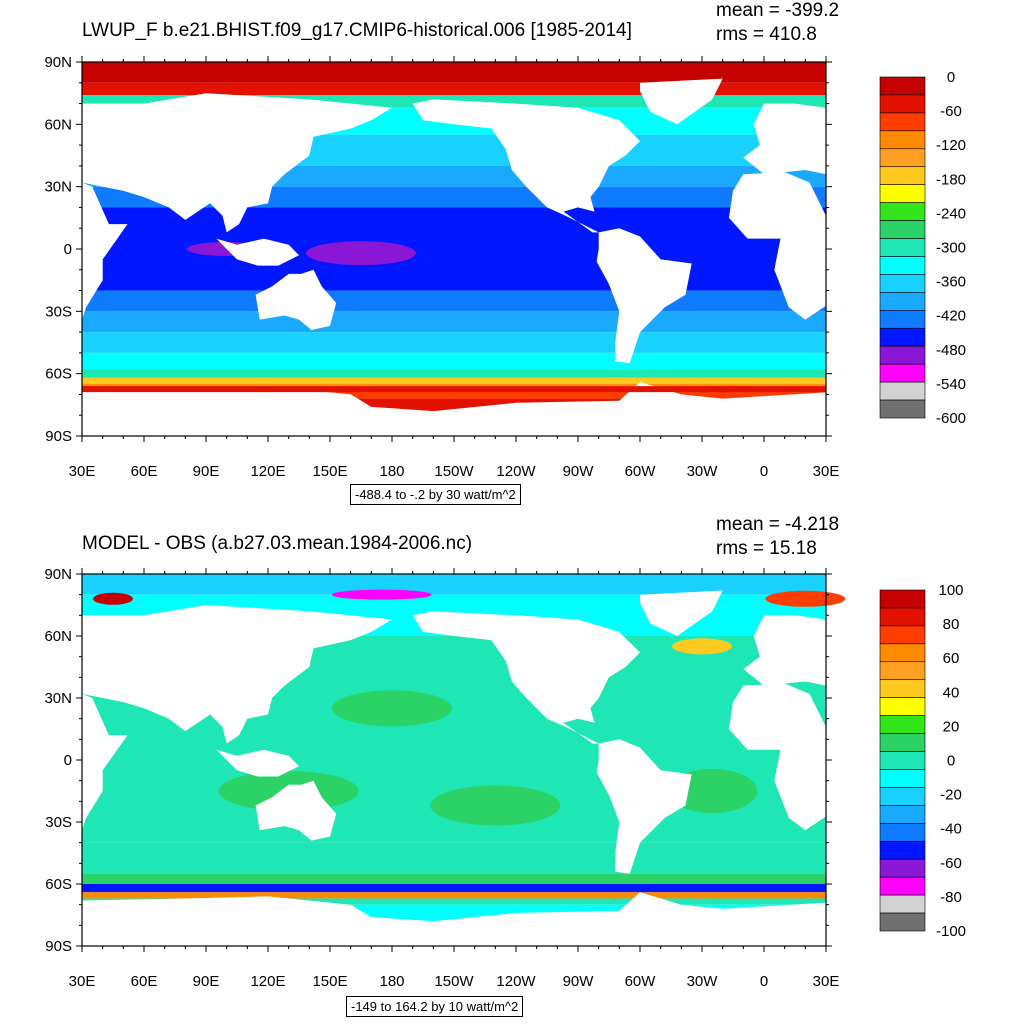  I want to click on colorbar-label: -480, so click(951, 350).